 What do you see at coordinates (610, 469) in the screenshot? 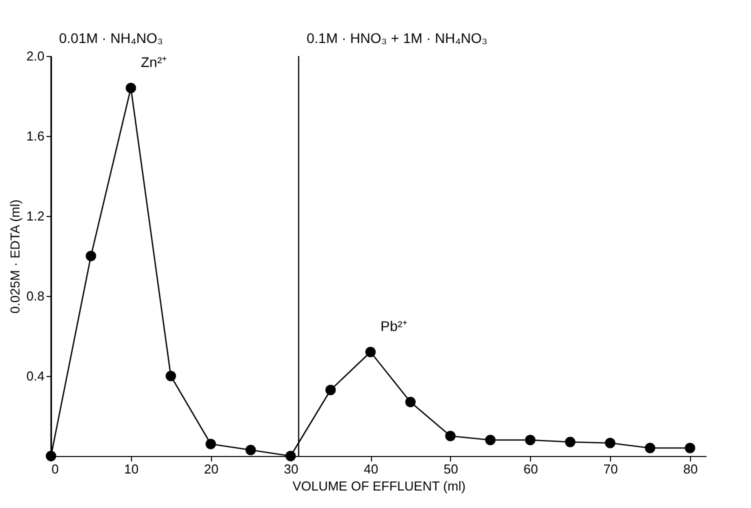
I see `x-tick-label: 70` at bounding box center [610, 469].